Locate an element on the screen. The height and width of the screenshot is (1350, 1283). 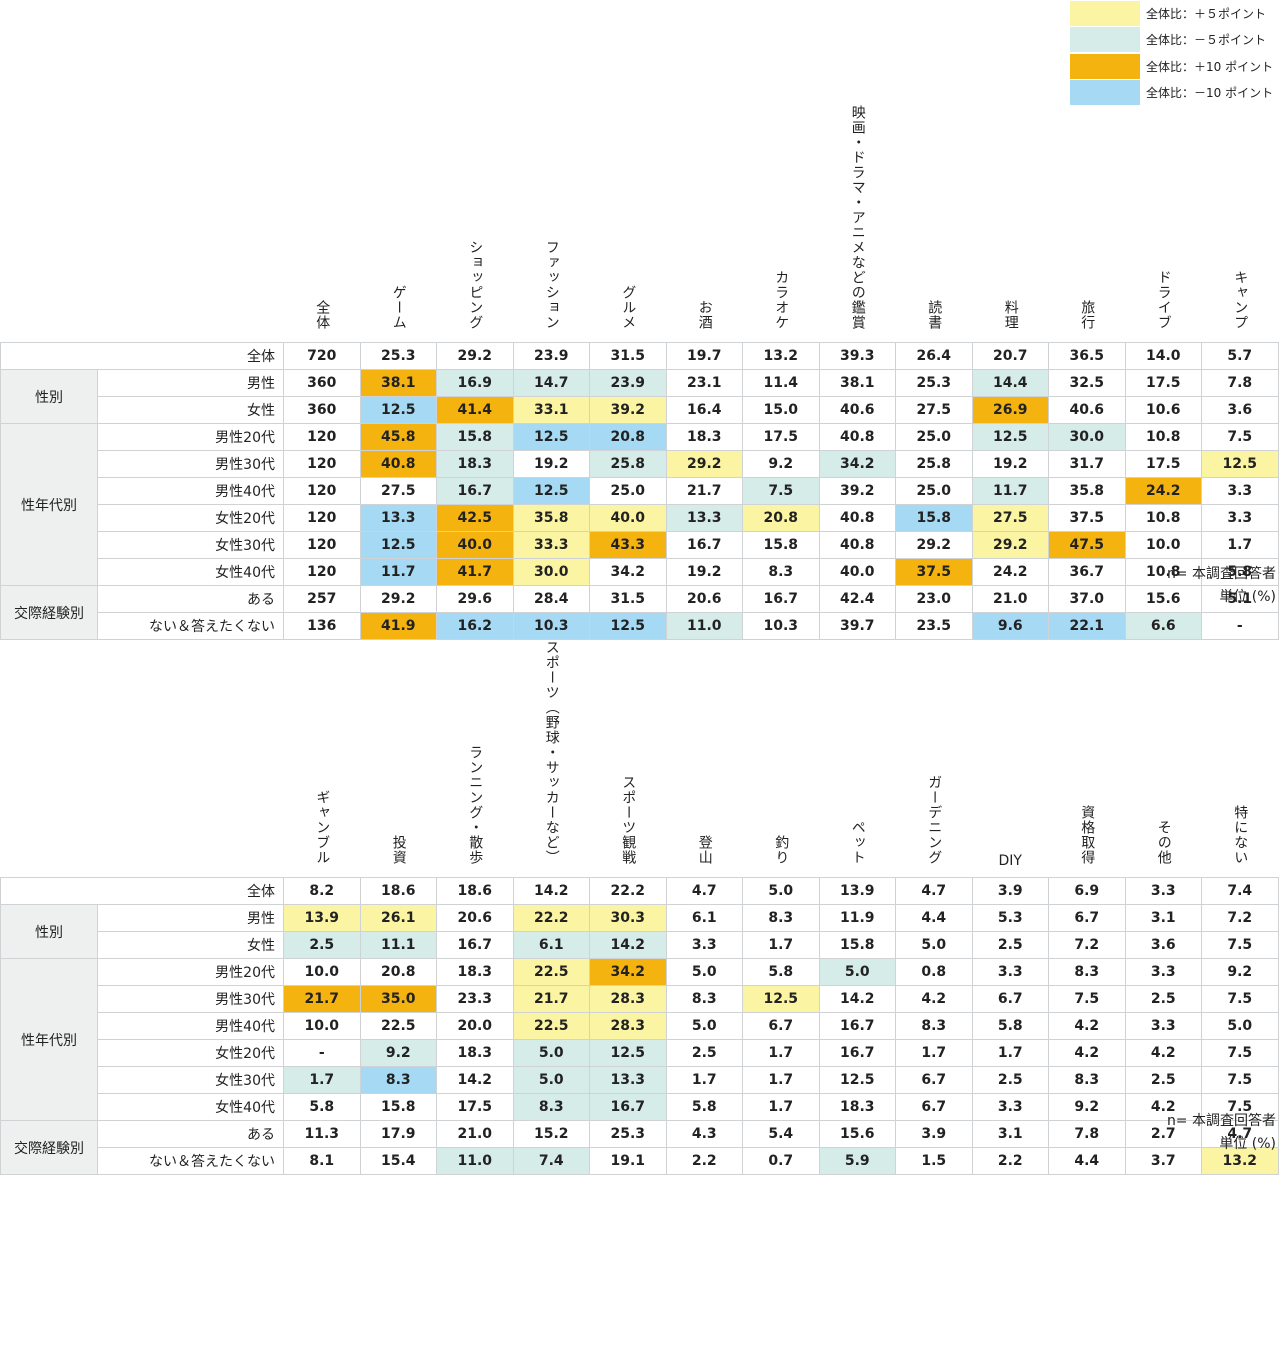
table-cell: 10.0 is located at coordinates (322, 1026).